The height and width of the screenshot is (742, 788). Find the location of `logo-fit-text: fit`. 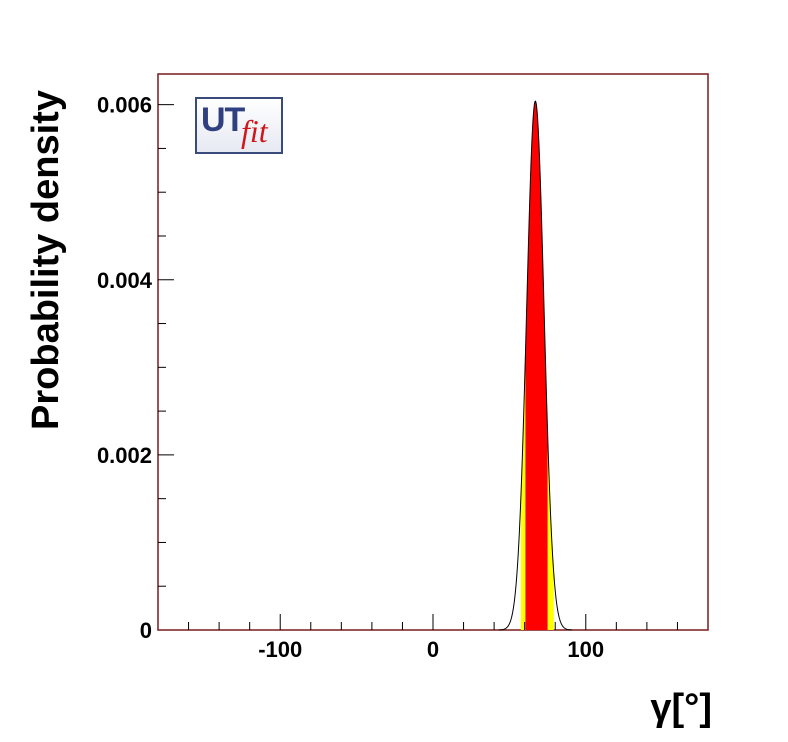

logo-fit-text: fit is located at coordinates (254, 131).